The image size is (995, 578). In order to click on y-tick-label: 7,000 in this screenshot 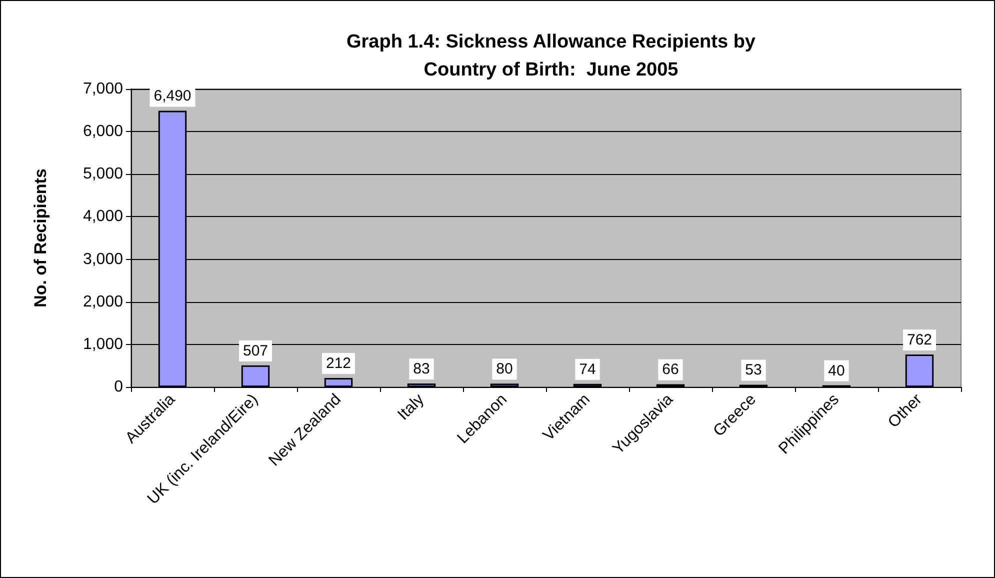, I will do `click(103, 89)`.